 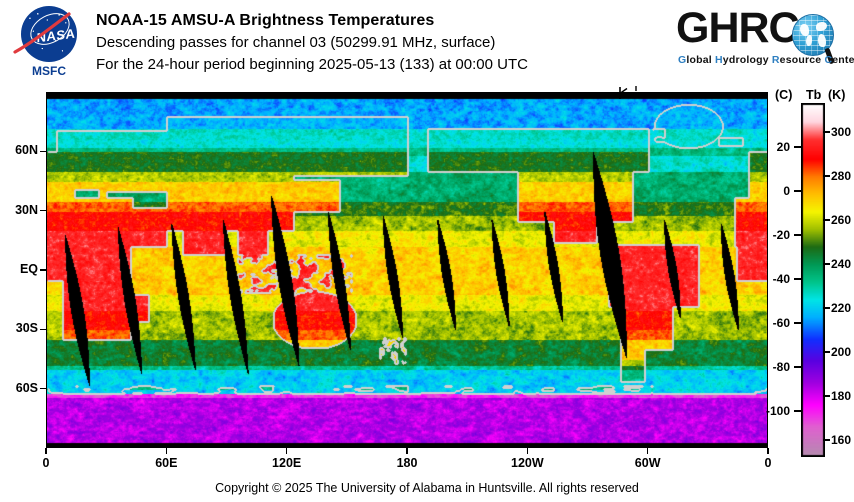 I want to click on page-title: NOAA-15 AMSU-A Brightness Temperatures, so click(x=265, y=20).